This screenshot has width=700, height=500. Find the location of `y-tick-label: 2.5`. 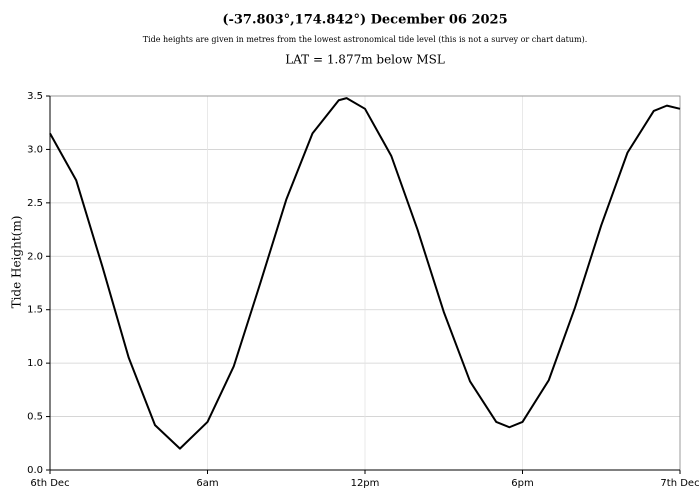

y-tick-label: 2.5 is located at coordinates (35, 203).